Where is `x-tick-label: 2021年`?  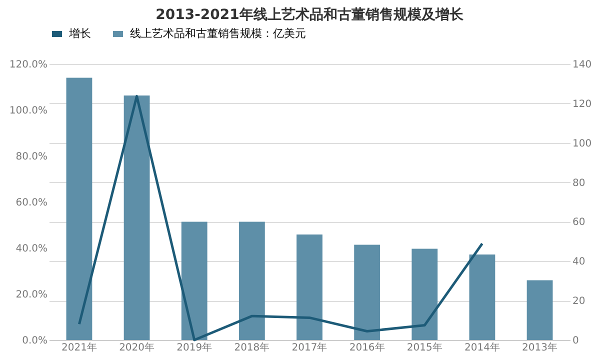 x-tick-label: 2021年 is located at coordinates (79, 348).